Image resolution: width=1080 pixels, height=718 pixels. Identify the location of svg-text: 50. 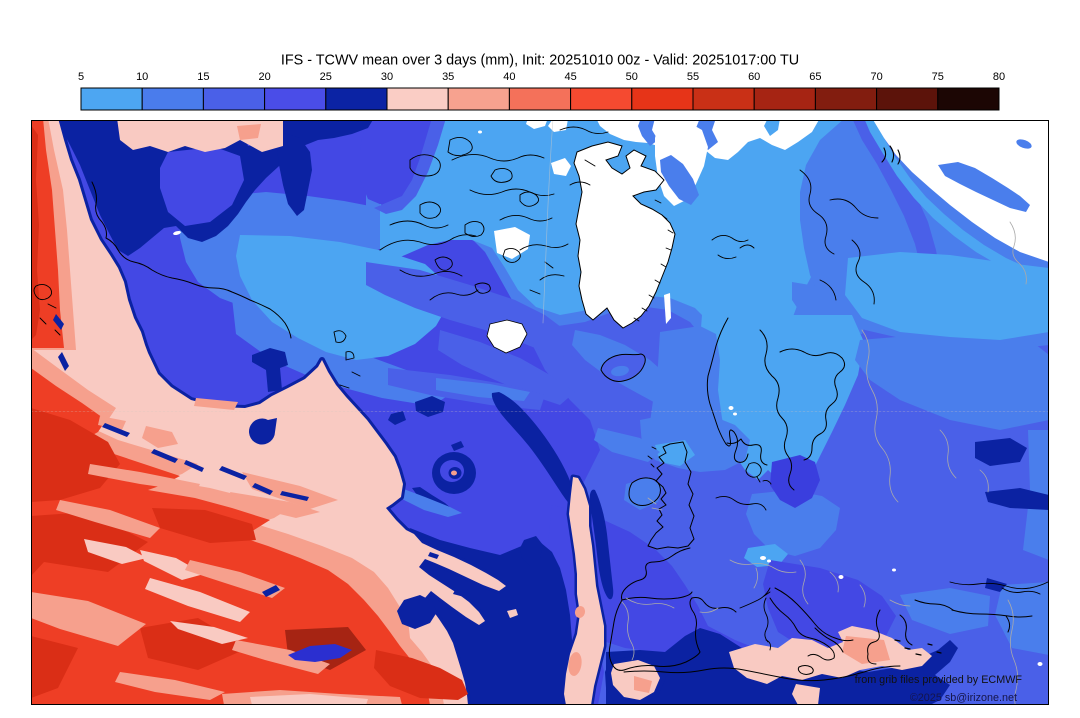
(632, 77).